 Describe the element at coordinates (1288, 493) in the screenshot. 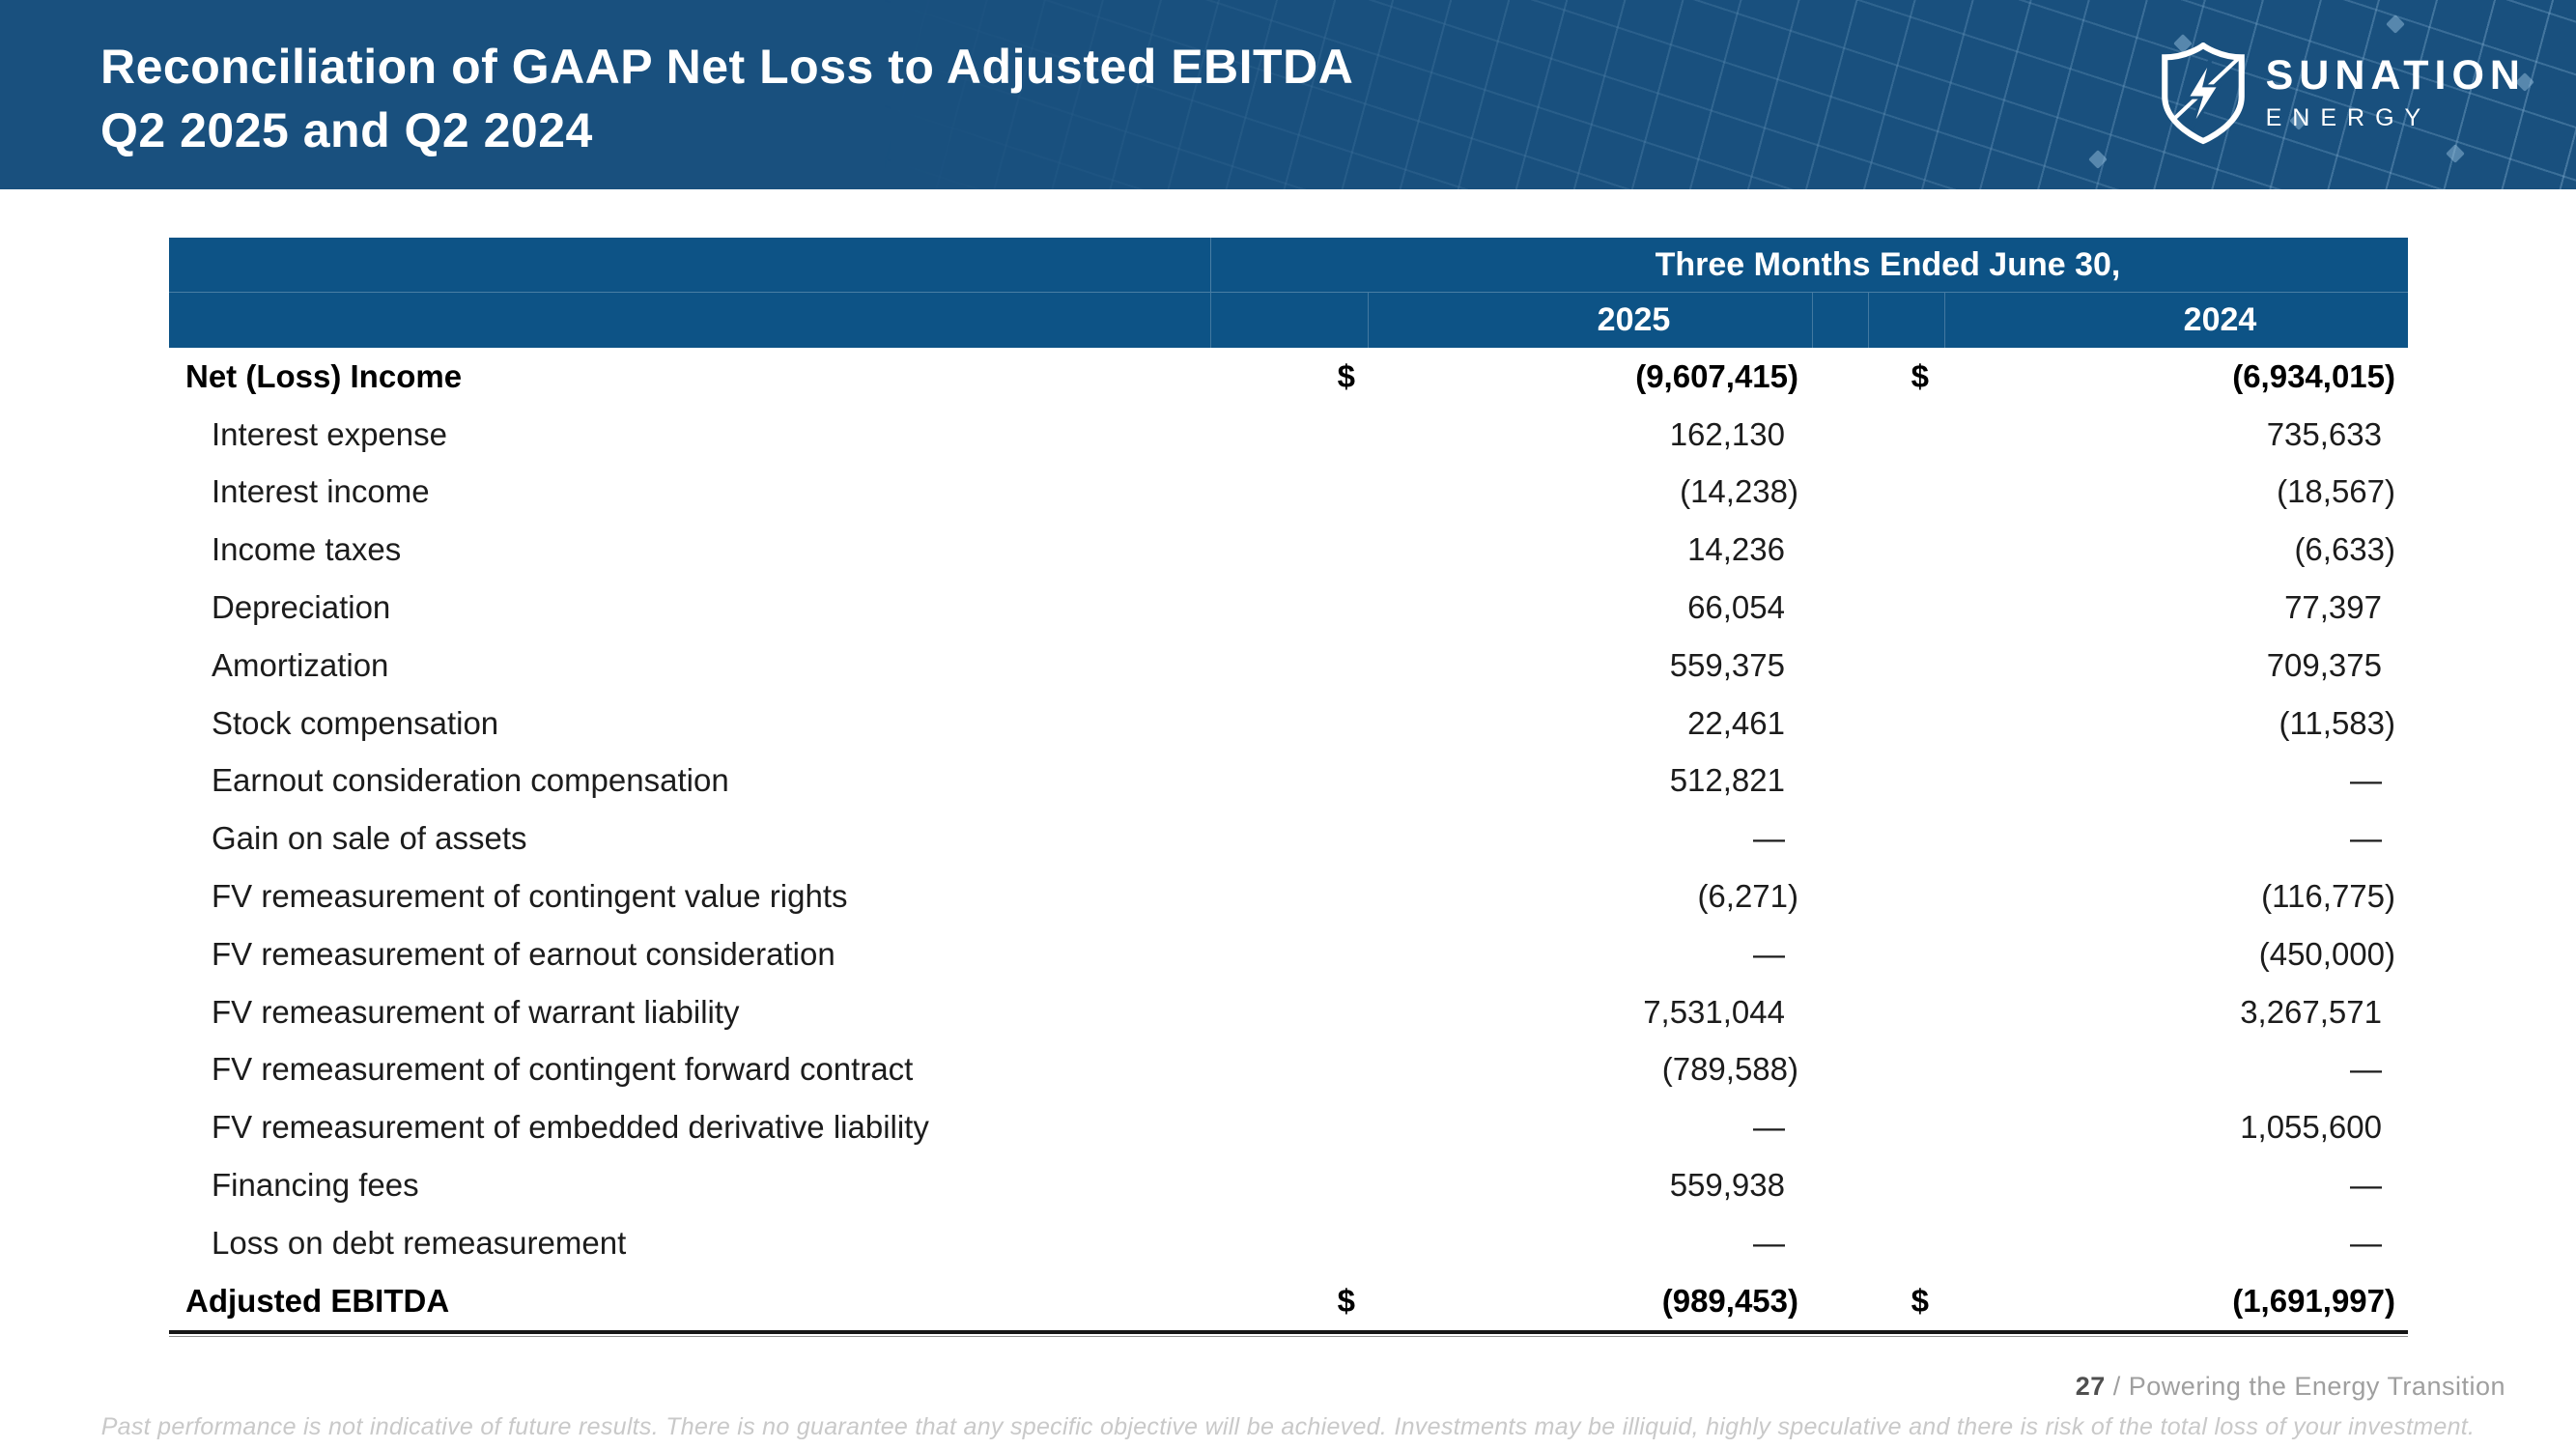

I see `table-row: Interest income (14,238) (18,567)` at that location.